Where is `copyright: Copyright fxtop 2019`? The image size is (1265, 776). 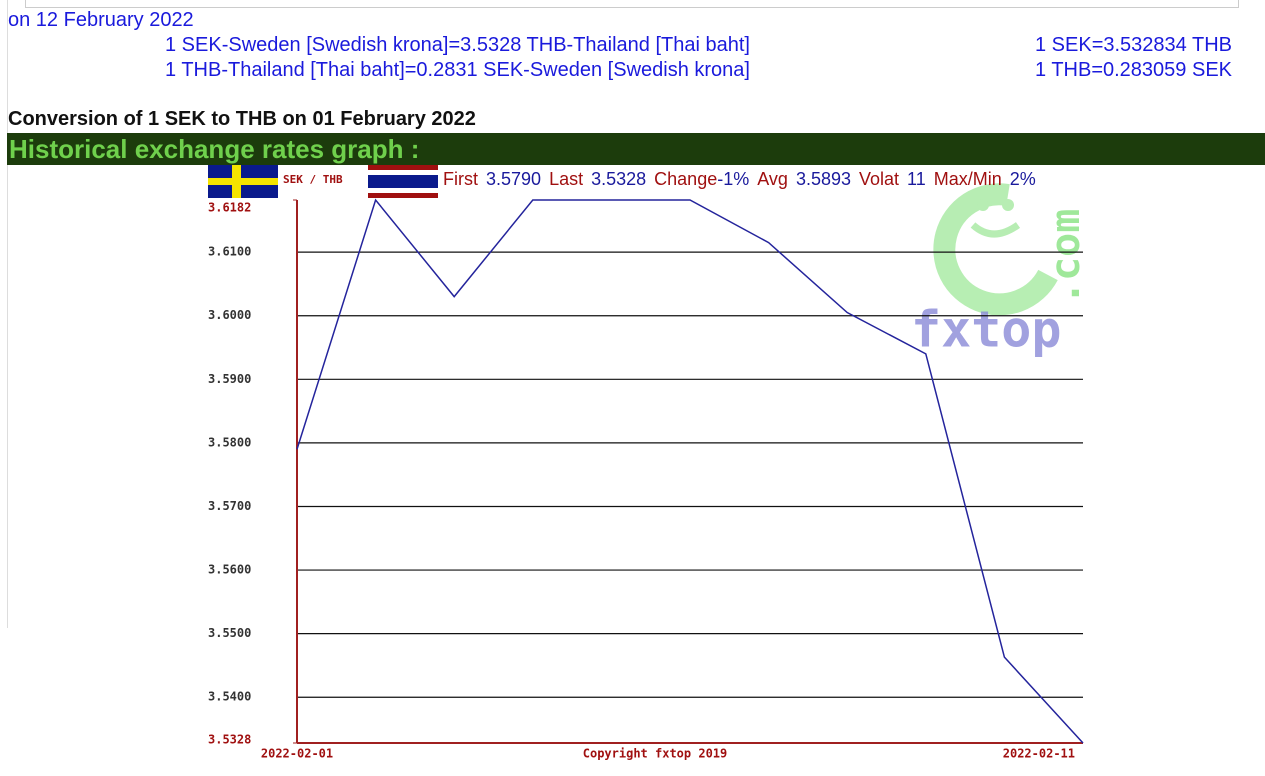
copyright: Copyright fxtop 2019 is located at coordinates (655, 754).